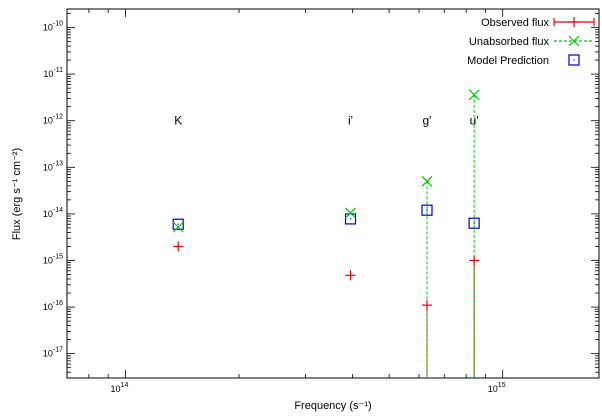  What do you see at coordinates (53, 306) in the screenshot?
I see `y-tick-label: 10-16` at bounding box center [53, 306].